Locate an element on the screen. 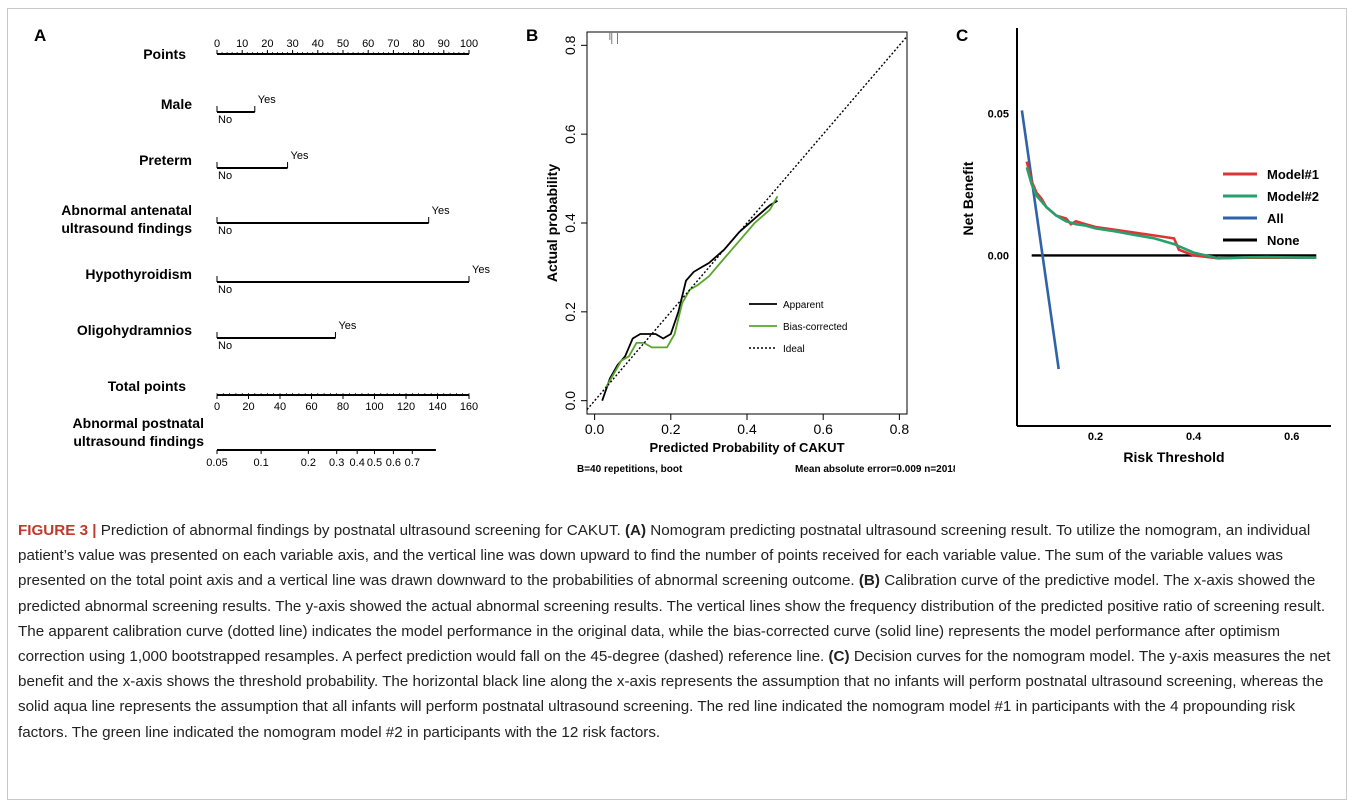  y-axis-label: Actual probability is located at coordinates (552, 223).